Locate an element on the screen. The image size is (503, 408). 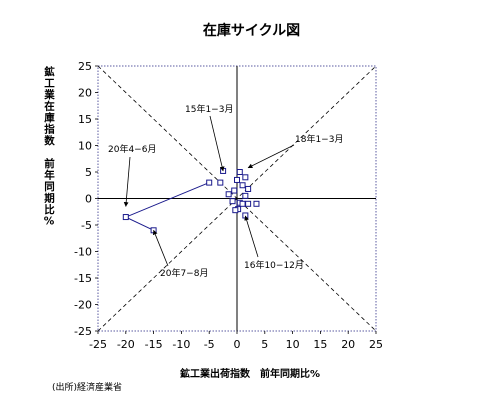
annotation-label: 18年1−3月 is located at coordinates (319, 139).